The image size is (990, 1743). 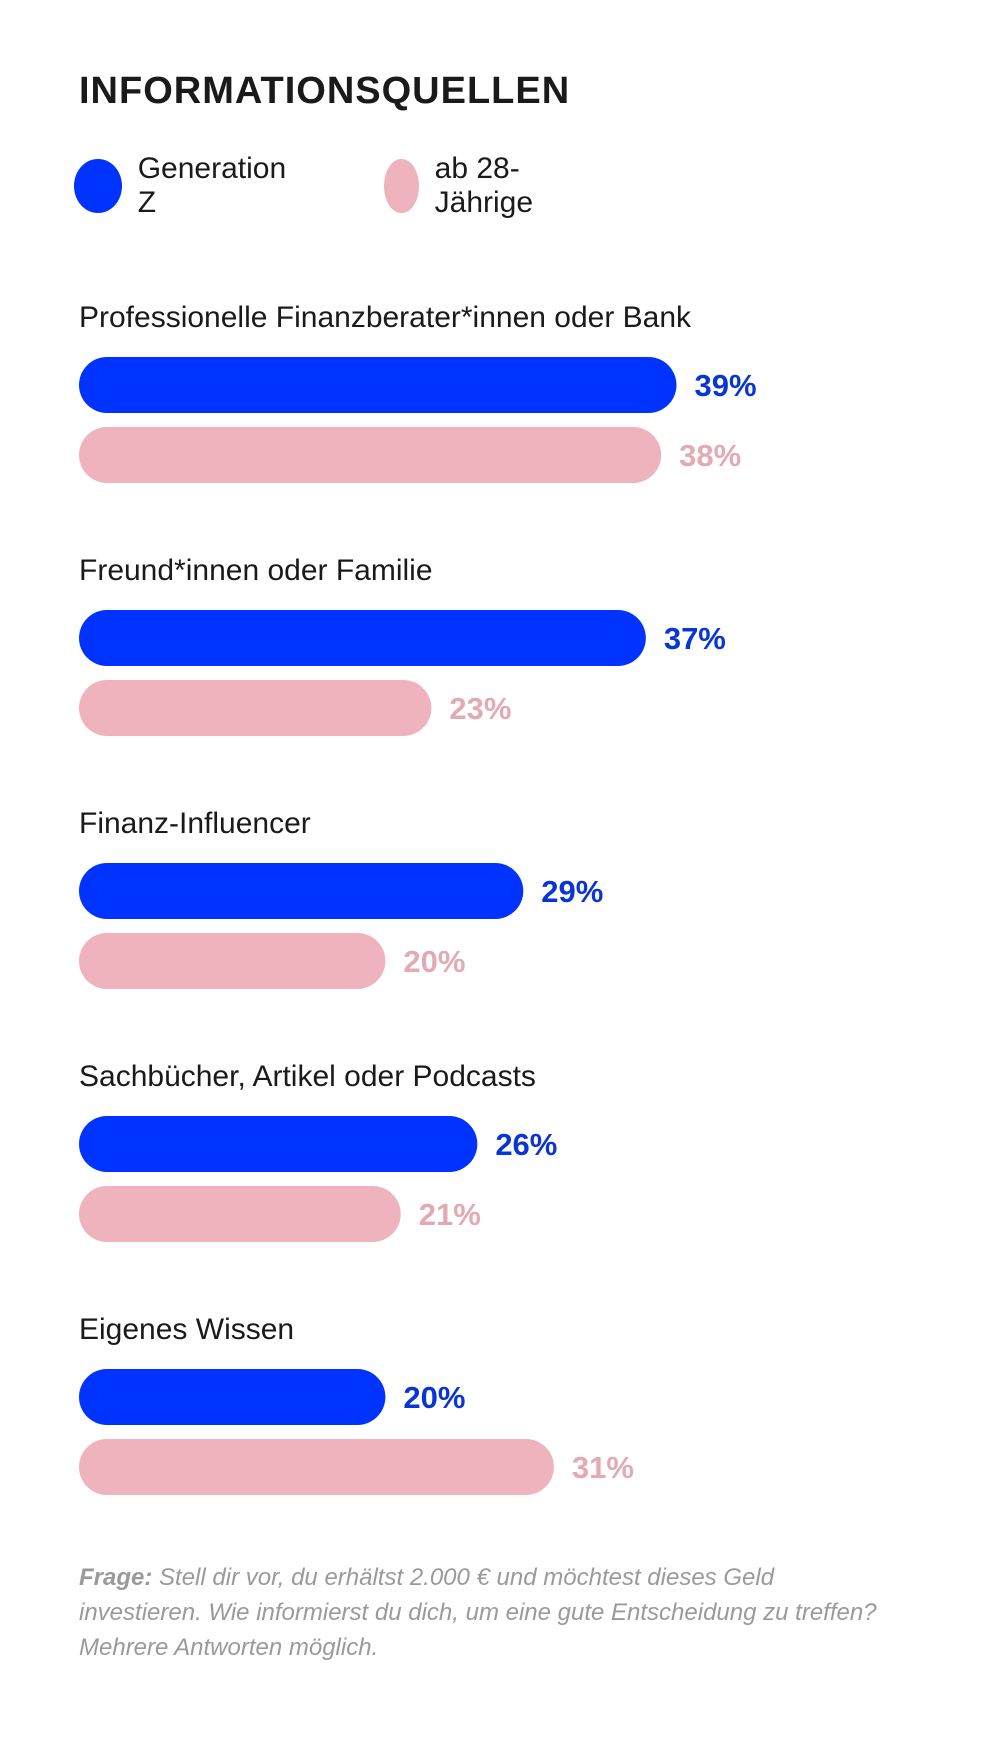 I want to click on legend-swatch-generation-z, so click(x=98, y=186).